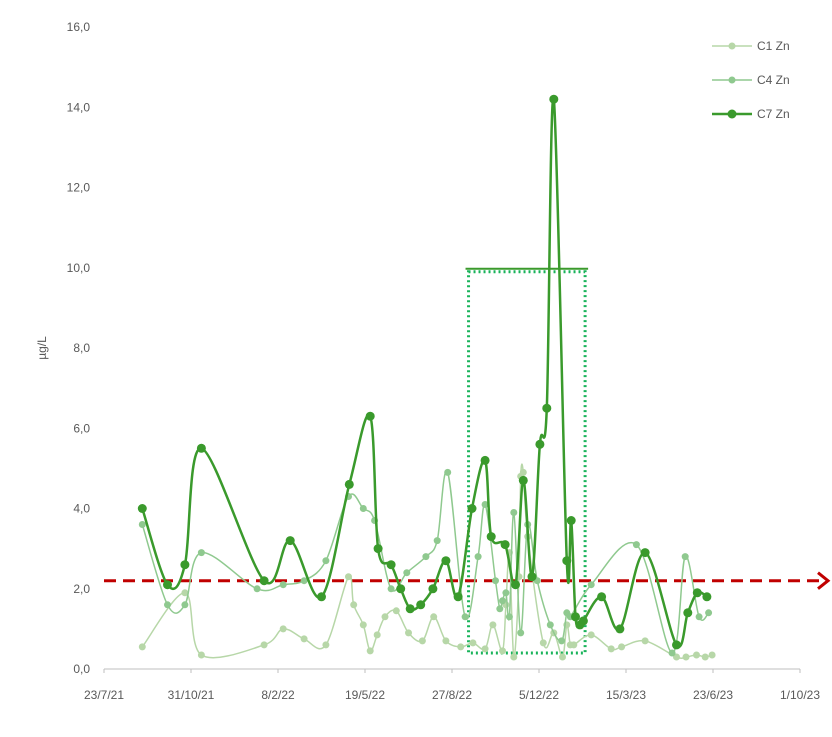 This screenshot has width=832, height=737. I want to click on y-tick-labels: 0,0 2,0 4,0 6,0 8,0 10,0 12,0 14,0 16,0, so click(79, 348).